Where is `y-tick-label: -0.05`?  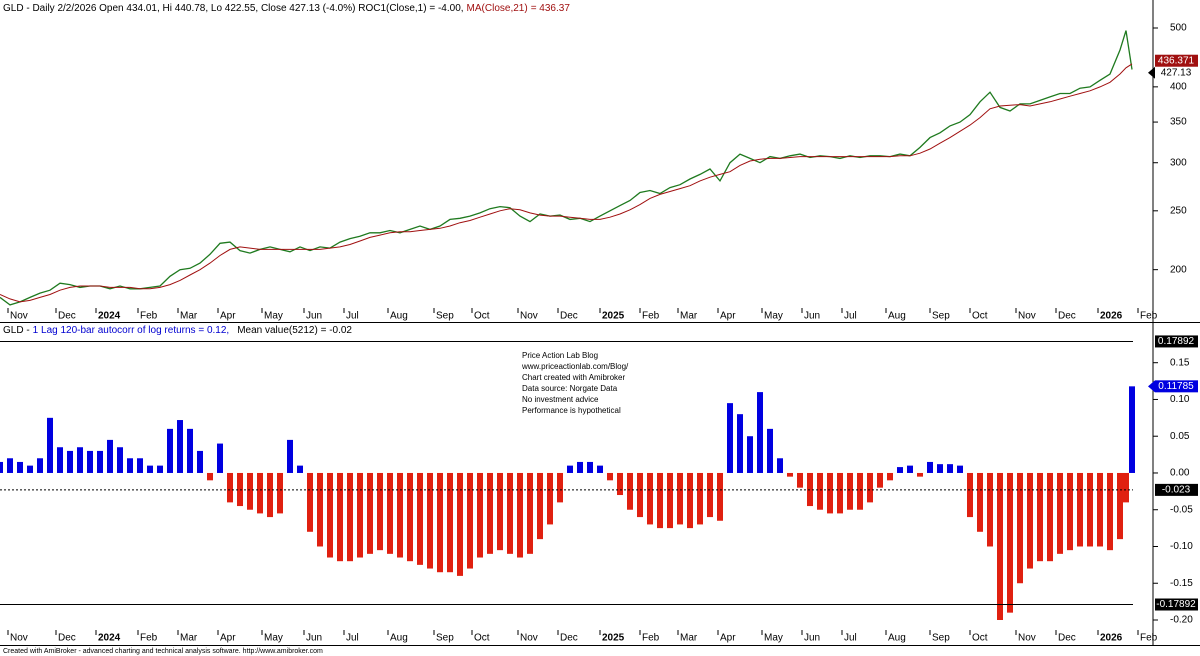
y-tick-label: -0.05 is located at coordinates (1181, 509).